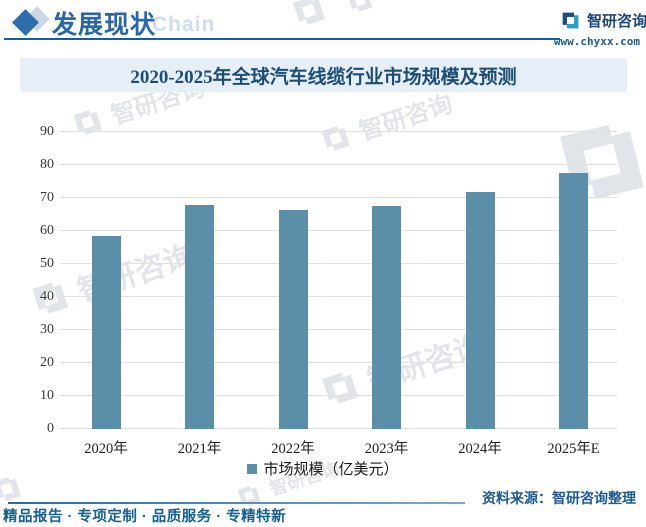 The width and height of the screenshot is (646, 527). What do you see at coordinates (47, 164) in the screenshot?
I see `y-tick-label: 80` at bounding box center [47, 164].